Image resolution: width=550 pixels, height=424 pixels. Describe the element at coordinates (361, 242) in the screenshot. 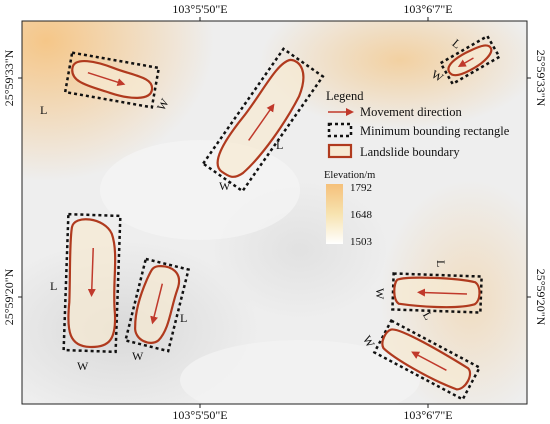

I see `elevation-min: 1503` at that location.